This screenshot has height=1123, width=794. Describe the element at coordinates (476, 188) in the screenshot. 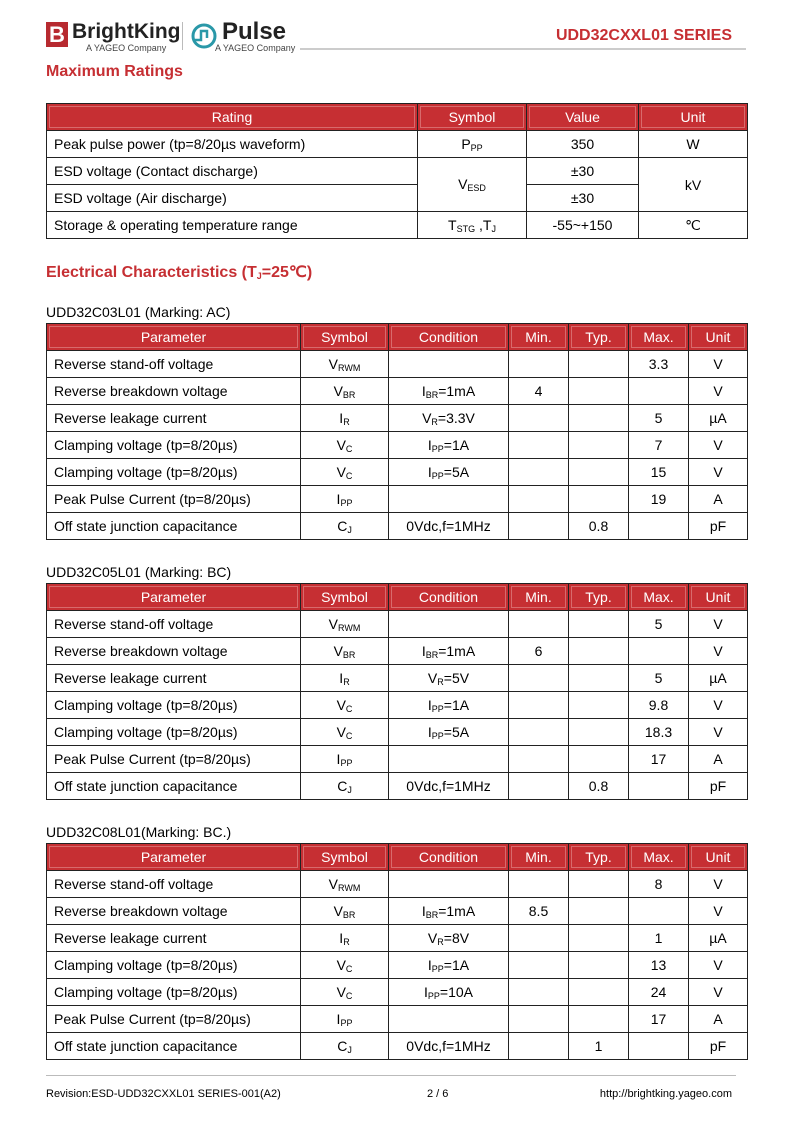

I see `sym-sub: ESD` at that location.